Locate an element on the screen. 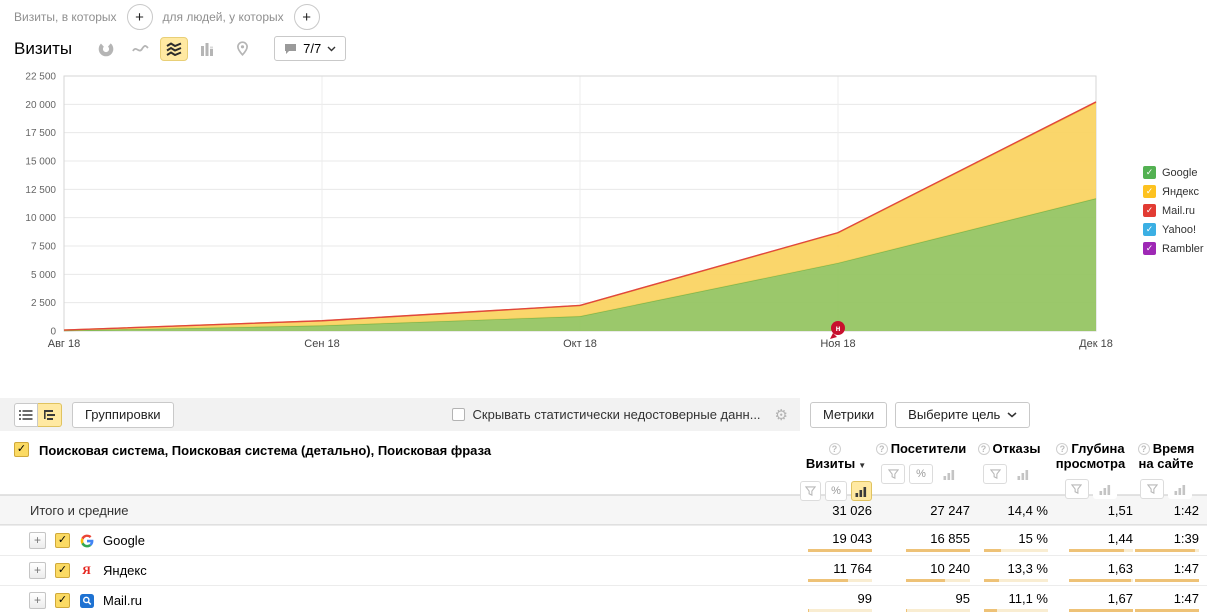 Image resolution: width=1207 pixels, height=614 pixels. pie-chart-icon is located at coordinates (106, 48).